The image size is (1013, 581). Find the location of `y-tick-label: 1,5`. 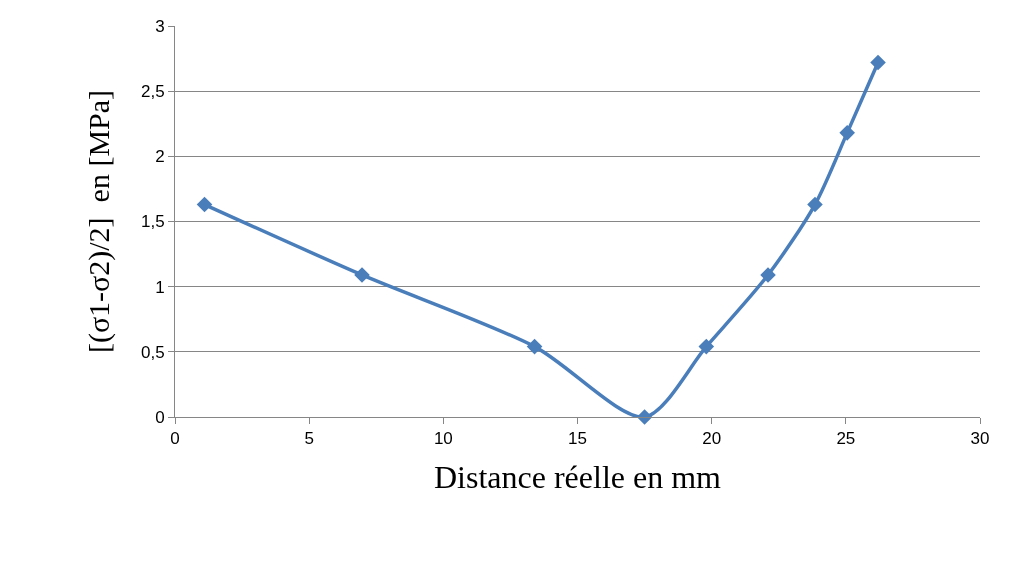

y-tick-label: 1,5 is located at coordinates (152, 222).